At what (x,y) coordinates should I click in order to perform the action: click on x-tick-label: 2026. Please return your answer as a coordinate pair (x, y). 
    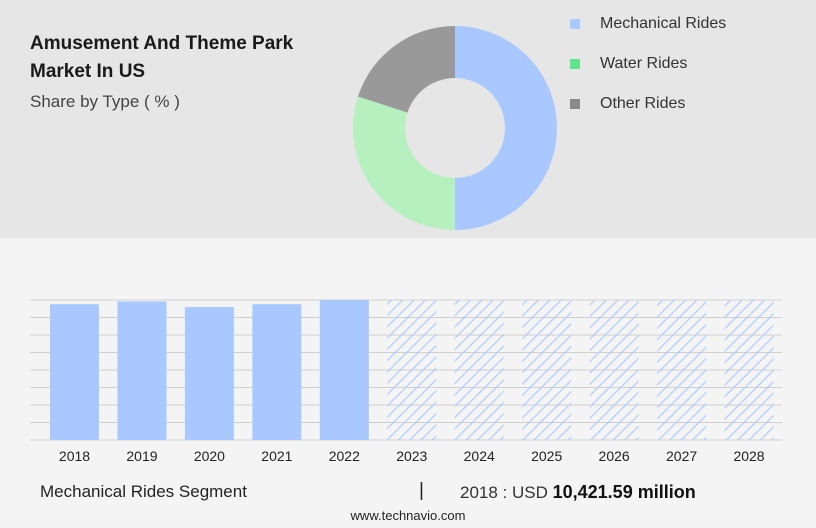
    Looking at the image, I should click on (614, 456).